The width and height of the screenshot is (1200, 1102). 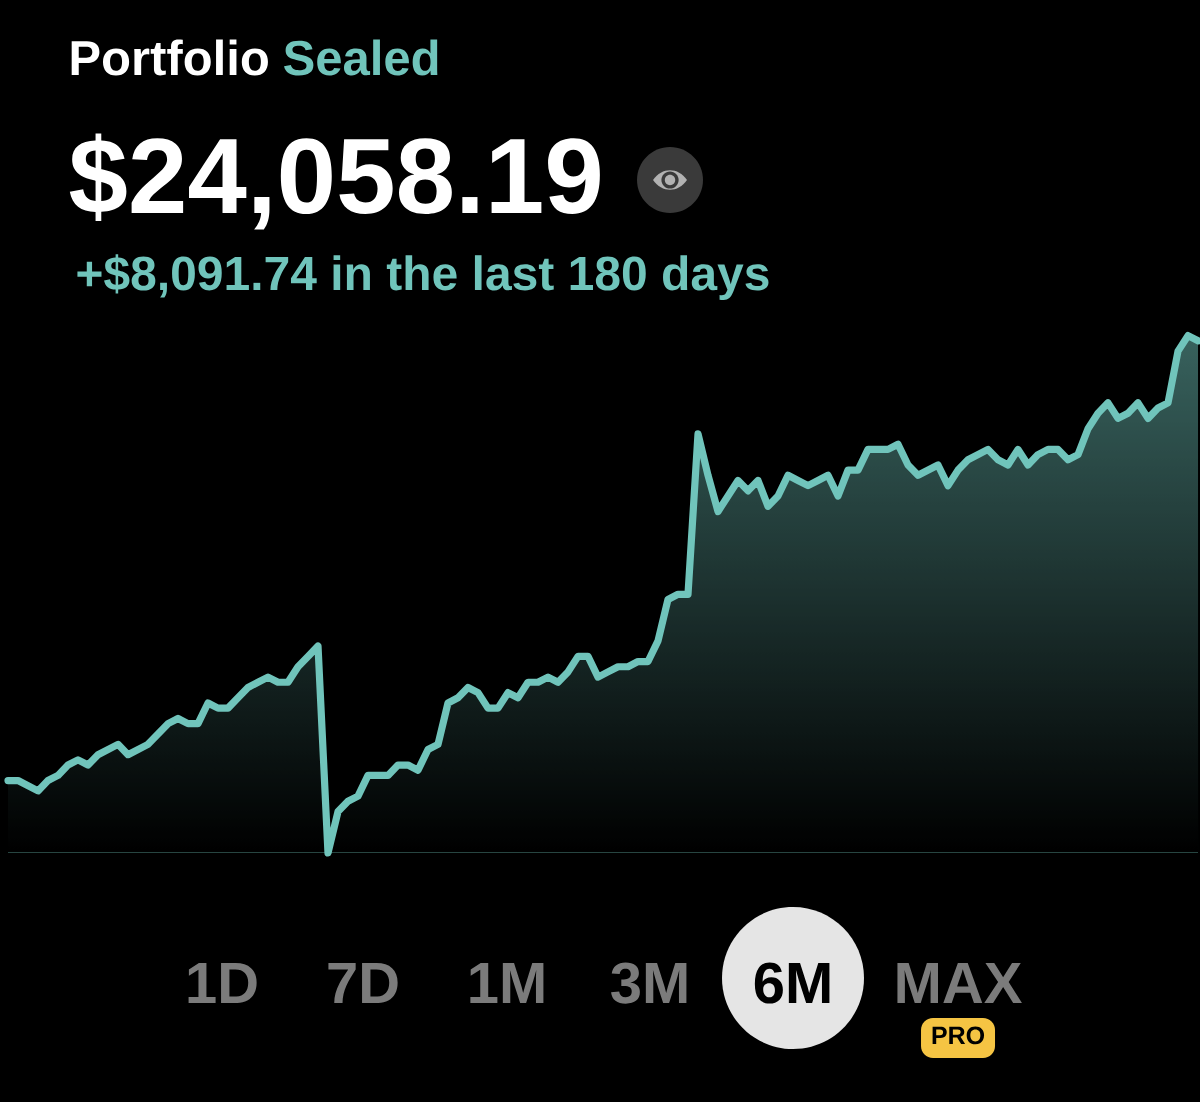 I want to click on chart-subtitle: Sealed, so click(x=361, y=57).